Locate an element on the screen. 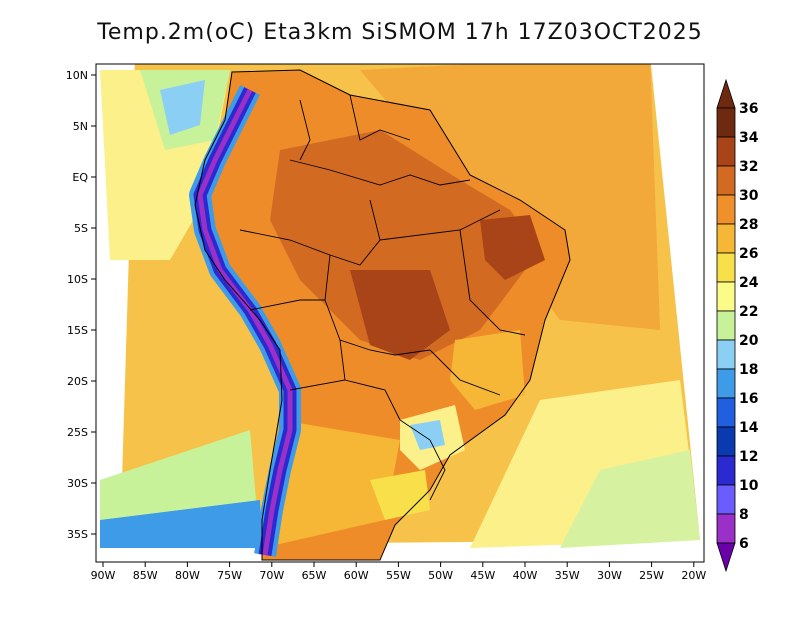  colorbar-max-arrow is located at coordinates (726, 93).